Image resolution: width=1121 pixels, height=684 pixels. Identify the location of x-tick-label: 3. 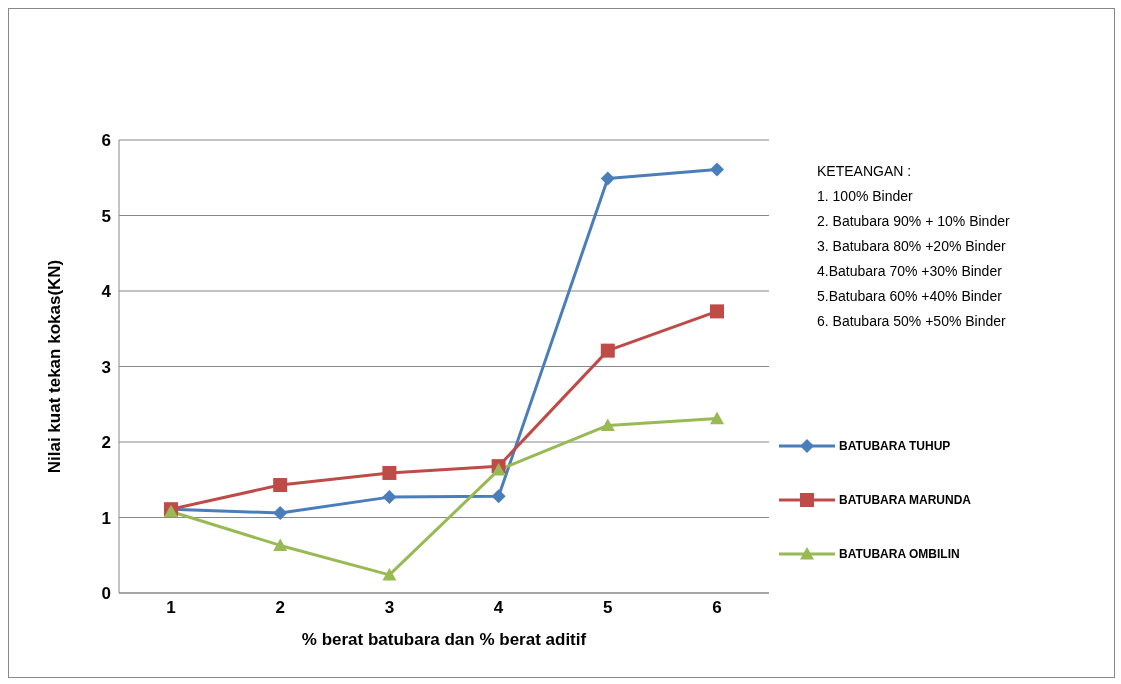
(389, 608).